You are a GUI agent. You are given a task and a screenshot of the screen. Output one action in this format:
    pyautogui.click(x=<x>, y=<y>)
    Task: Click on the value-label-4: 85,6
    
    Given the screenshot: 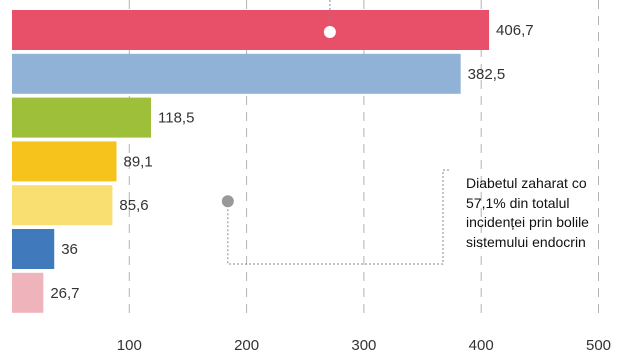 What is the action you would take?
    pyautogui.click(x=133, y=205)
    